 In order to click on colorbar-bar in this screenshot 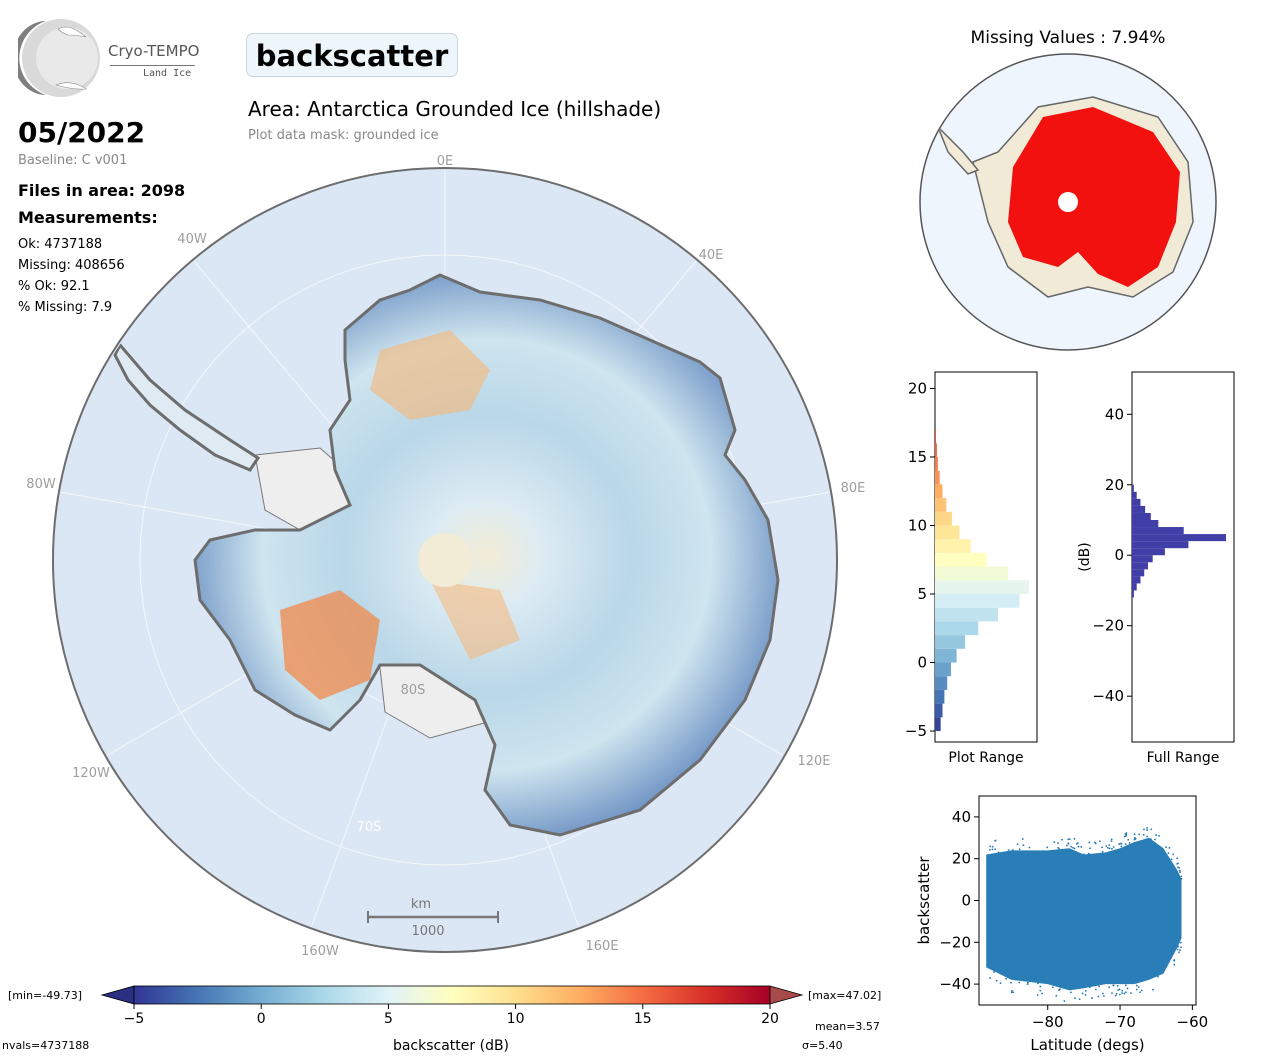, I will do `click(452, 995)`.